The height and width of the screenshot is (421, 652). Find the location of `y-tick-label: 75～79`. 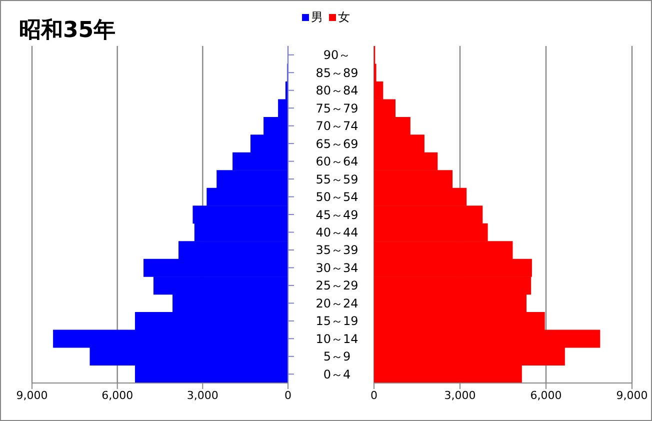

y-tick-label: 75～79 is located at coordinates (337, 108).